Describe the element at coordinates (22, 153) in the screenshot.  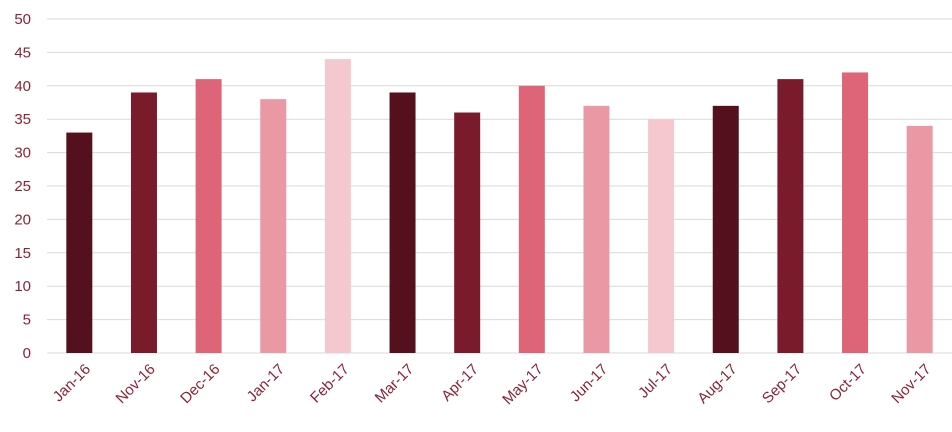
I see `y-tick-label: 30` at that location.